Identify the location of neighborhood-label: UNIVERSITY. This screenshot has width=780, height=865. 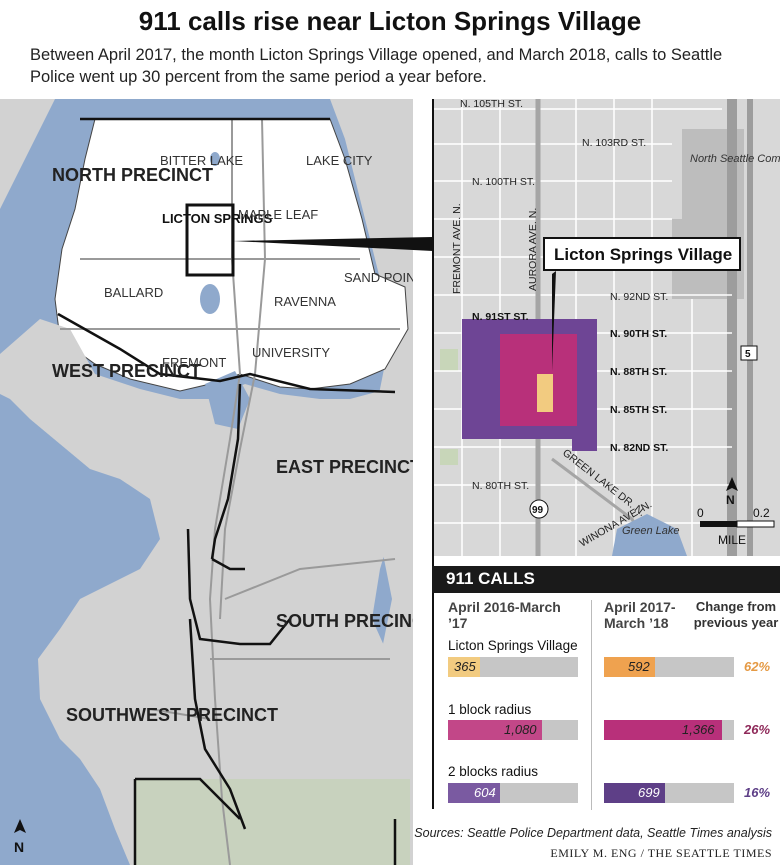
(291, 352).